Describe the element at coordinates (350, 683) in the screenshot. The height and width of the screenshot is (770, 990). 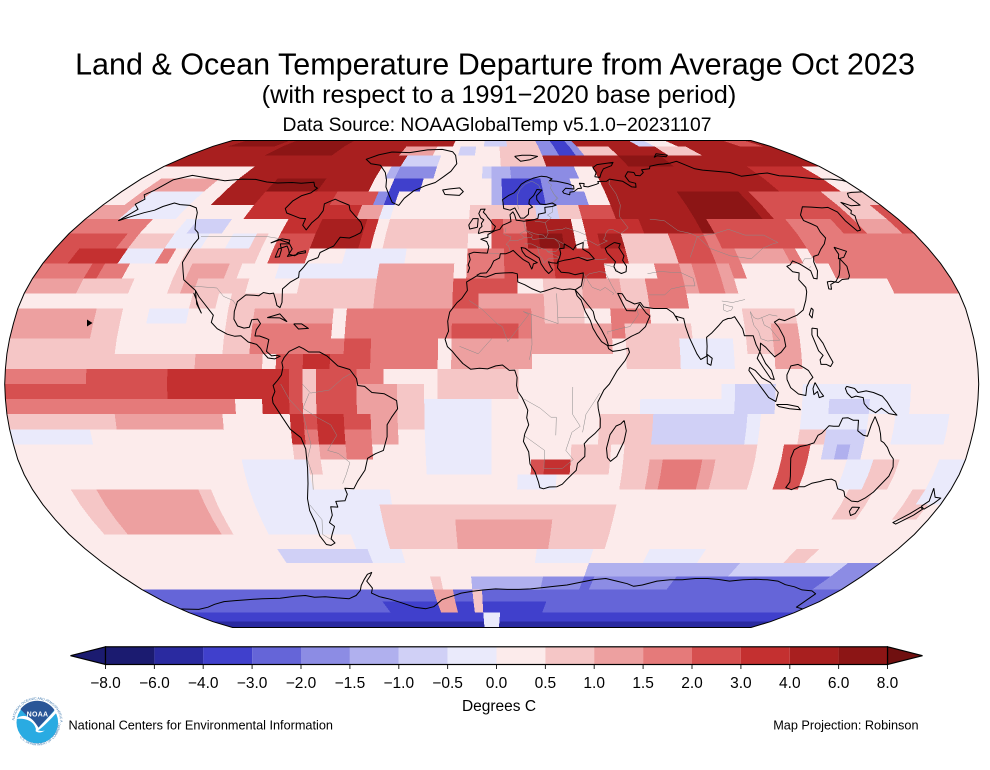
I see `svg-text: −1.5` at that location.